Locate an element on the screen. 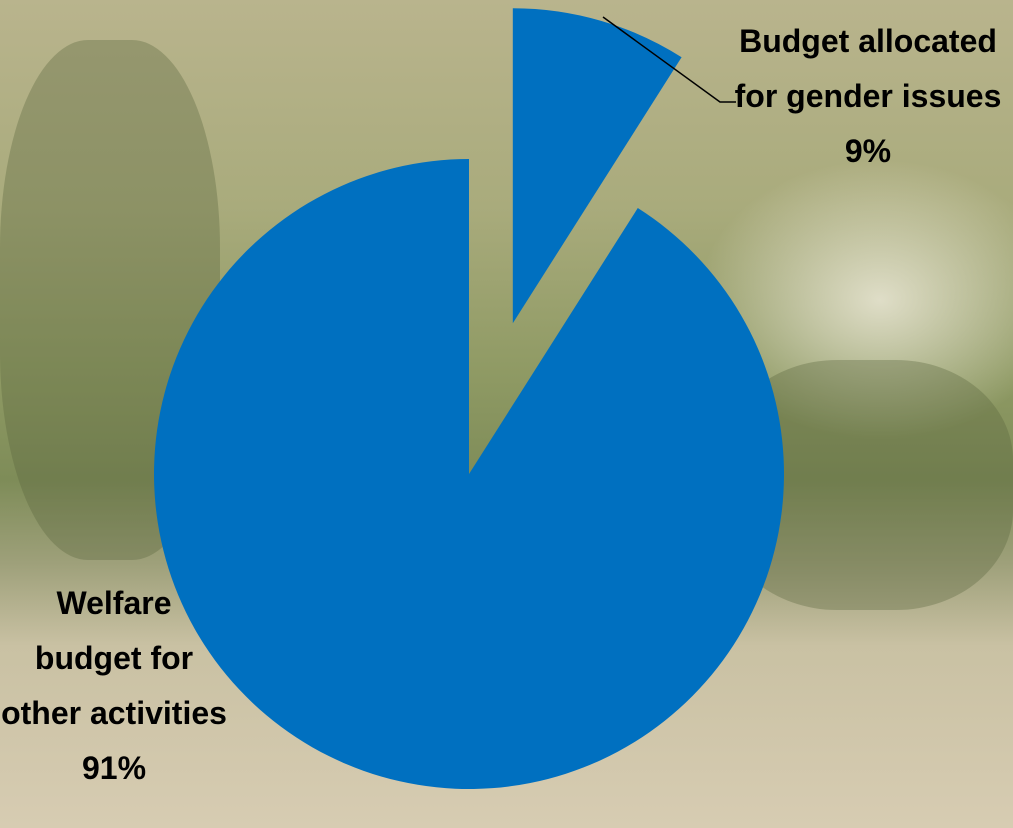  pie-slice is located at coordinates (597, 166).